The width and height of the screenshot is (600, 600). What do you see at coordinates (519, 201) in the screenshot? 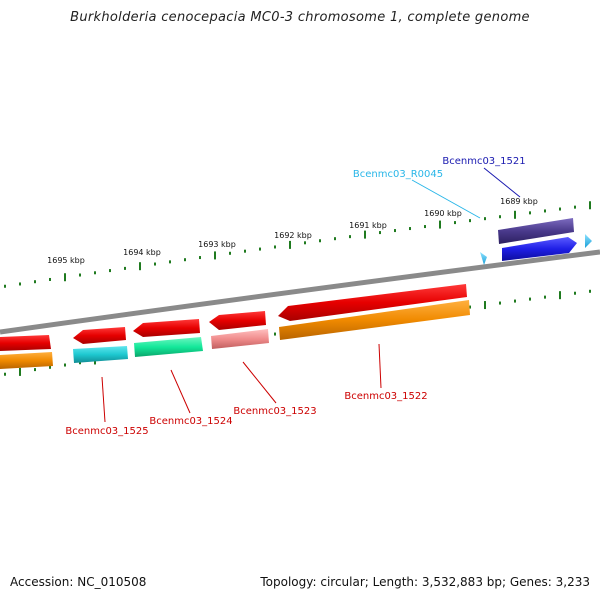
I see `tick-label-1689: 1689 kbp` at bounding box center [519, 201].